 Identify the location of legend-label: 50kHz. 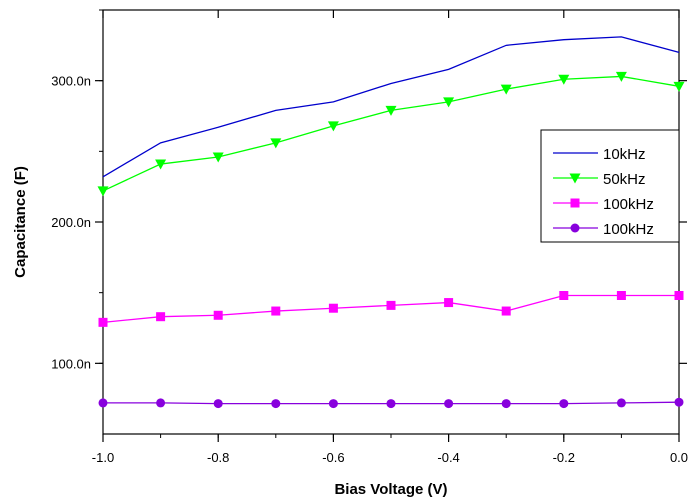
(624, 179).